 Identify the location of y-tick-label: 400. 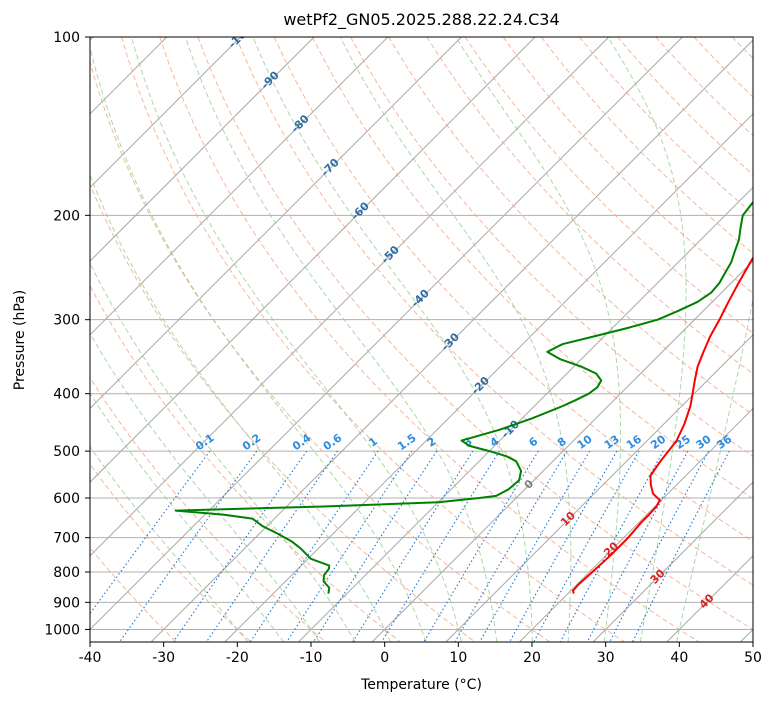
(66, 395).